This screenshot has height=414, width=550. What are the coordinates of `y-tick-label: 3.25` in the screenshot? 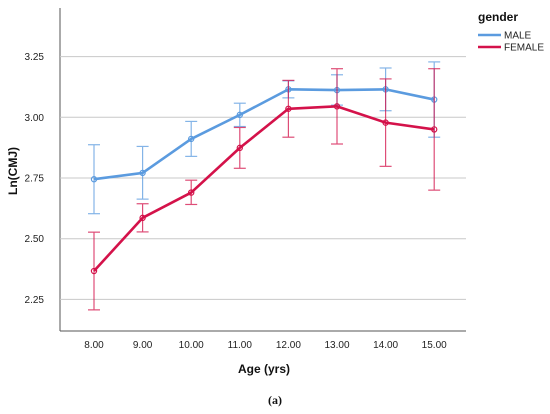 It's located at (35, 57).